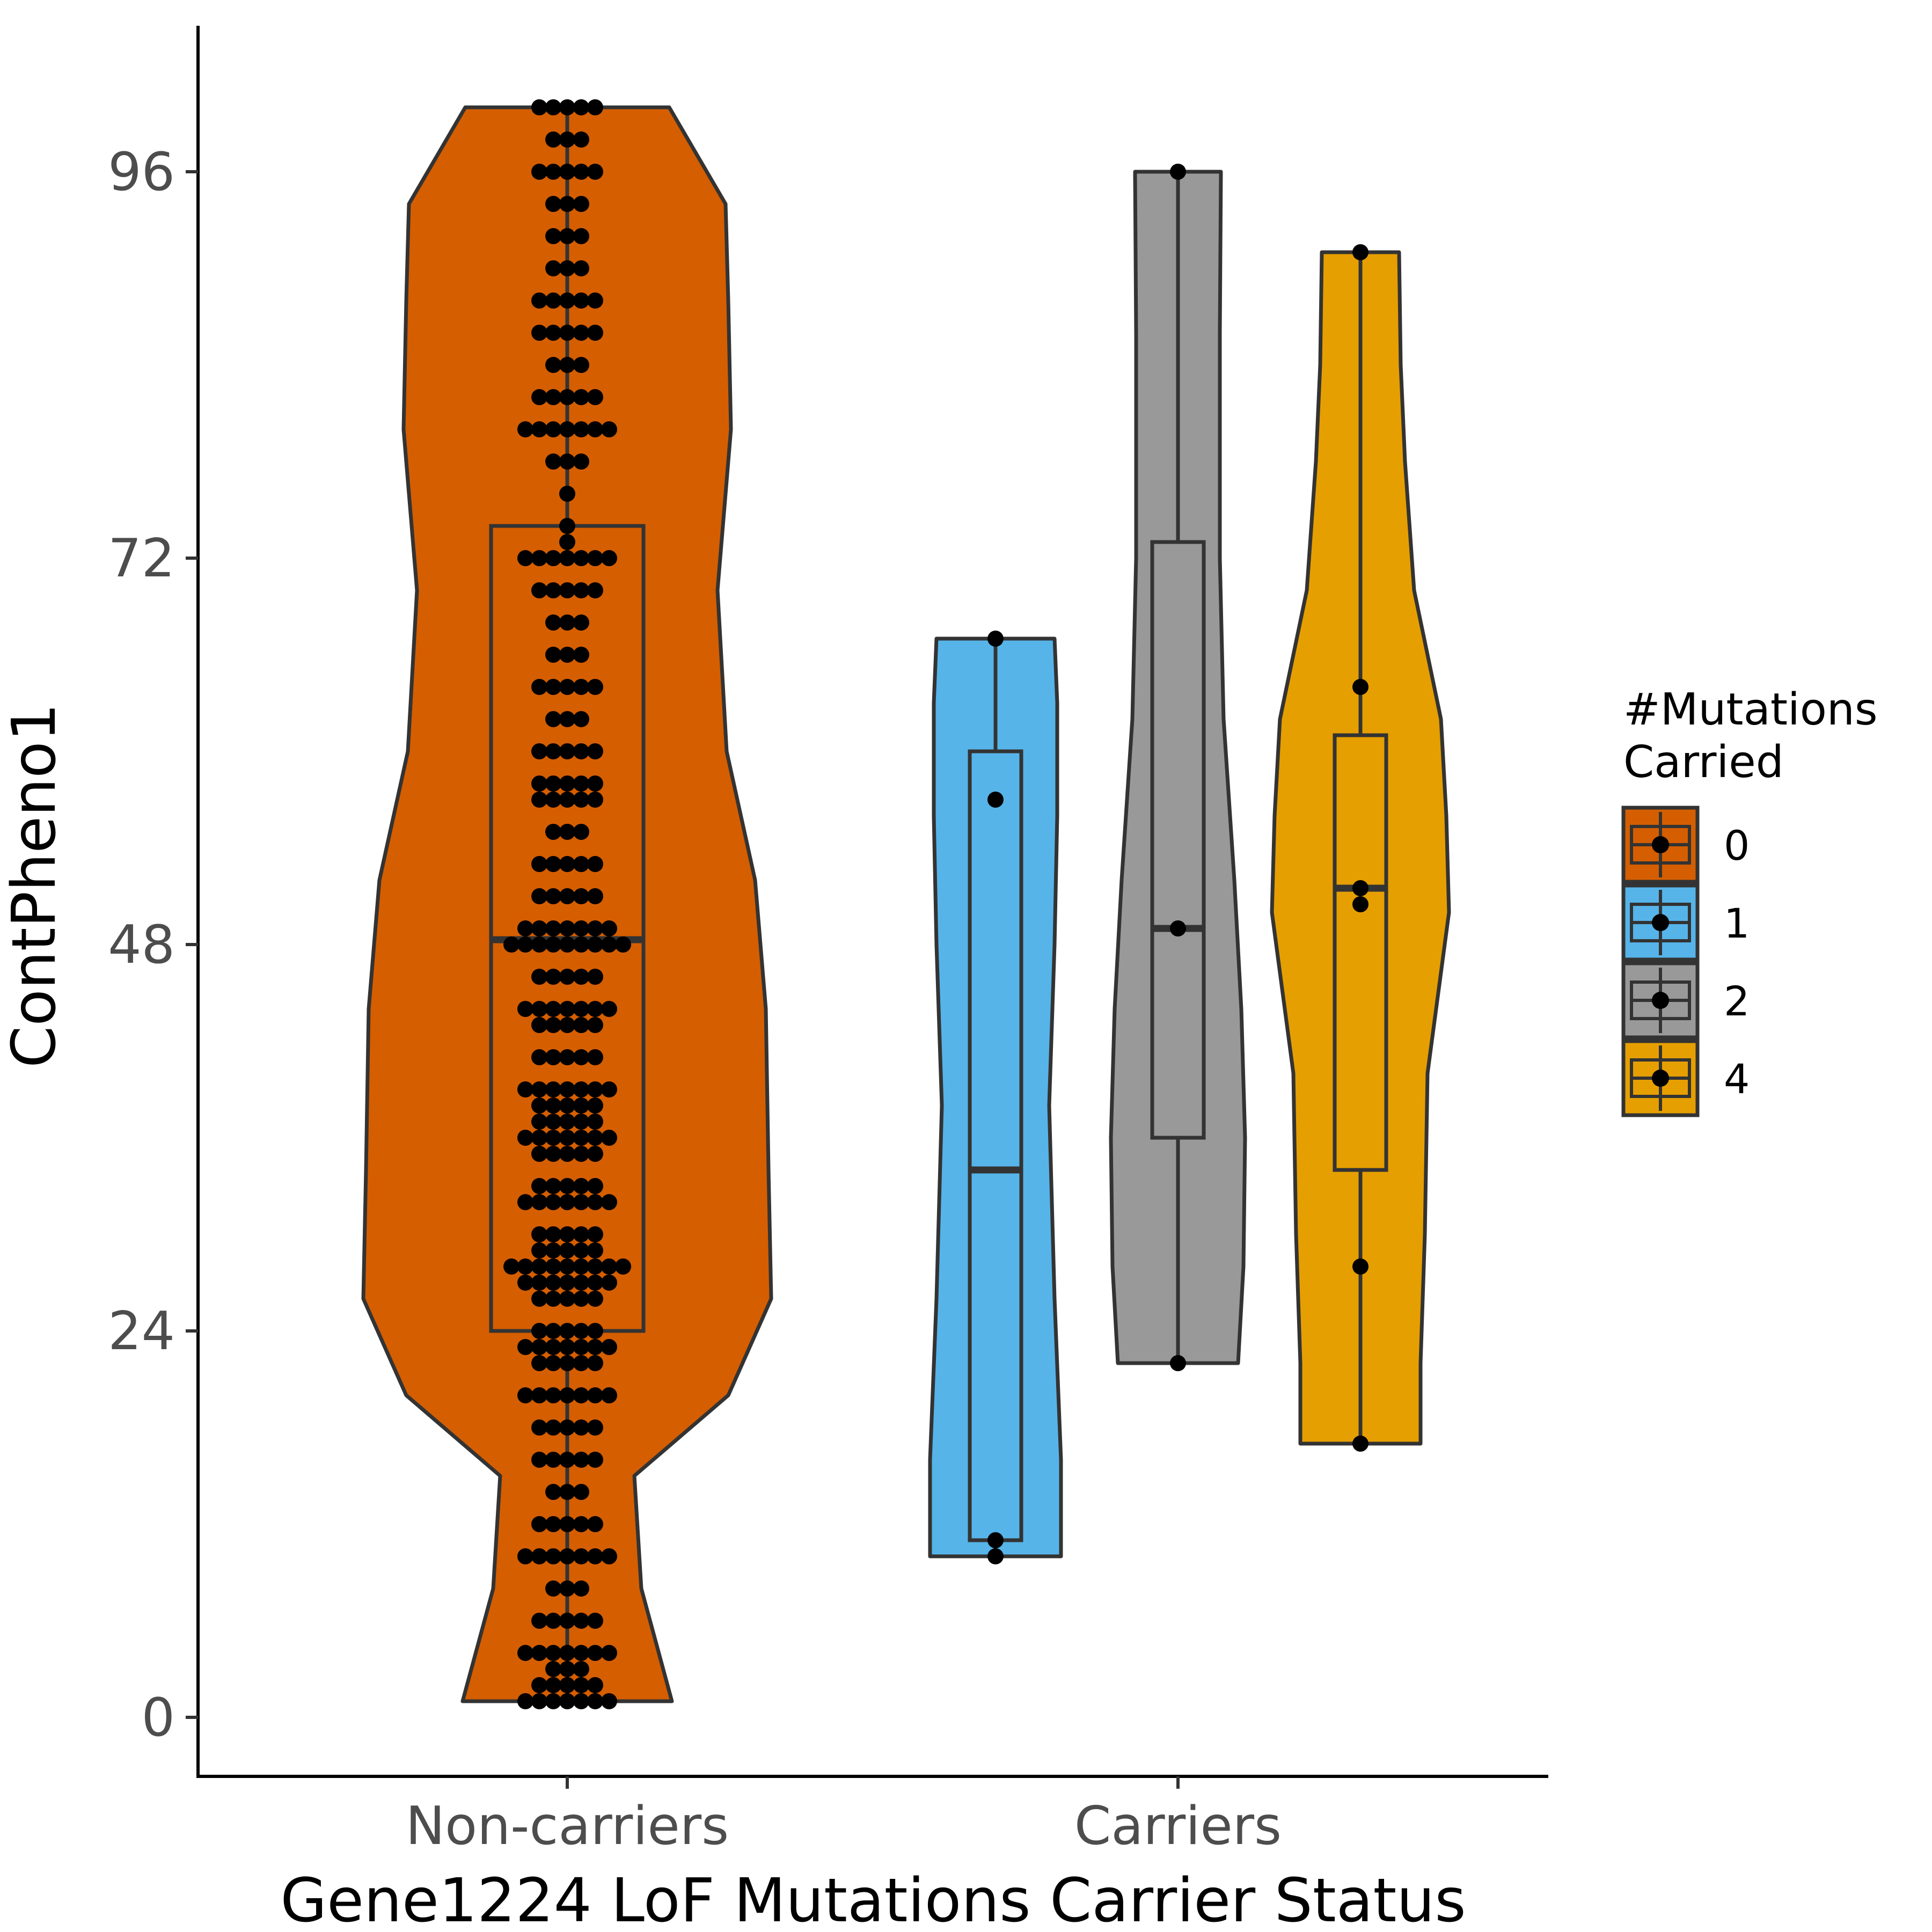  I want to click on y-tick-label: 48, so click(141, 945).